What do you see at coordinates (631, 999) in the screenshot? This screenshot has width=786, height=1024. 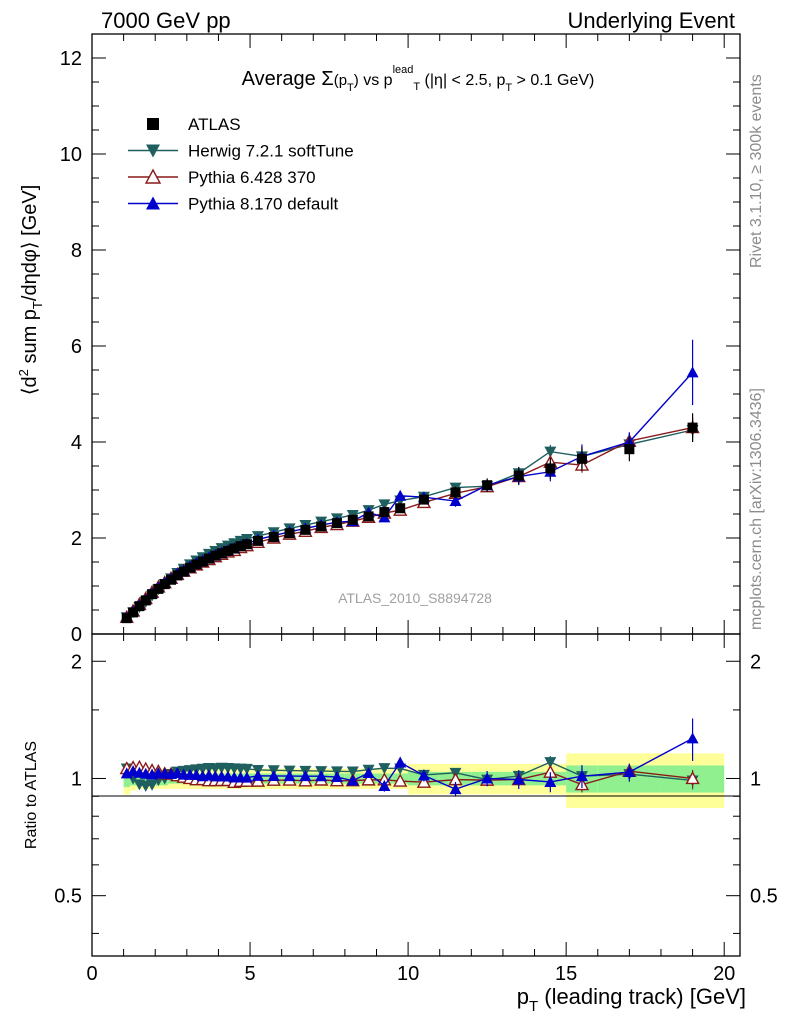 I see `x-axis-label: pT (leading track) [GeV]` at bounding box center [631, 999].